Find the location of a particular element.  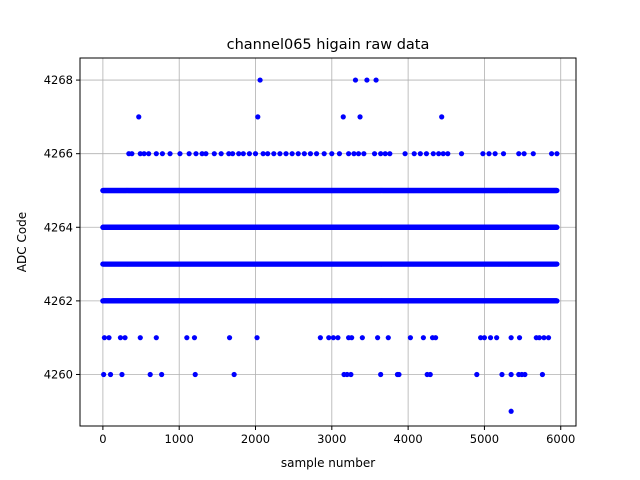

x-tick-label: 2000 is located at coordinates (255, 439).